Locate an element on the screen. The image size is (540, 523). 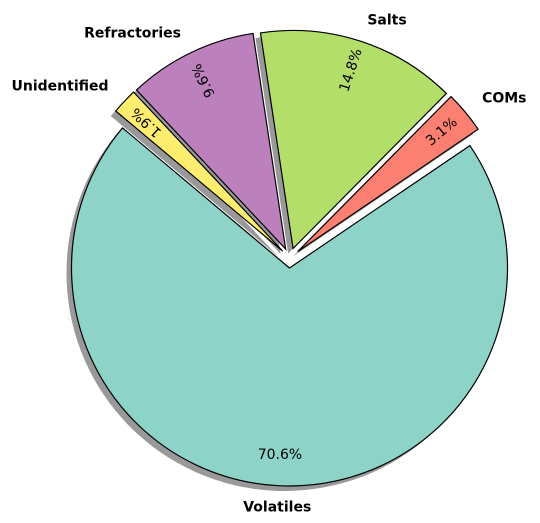
category-label: Volatiles is located at coordinates (277, 507).